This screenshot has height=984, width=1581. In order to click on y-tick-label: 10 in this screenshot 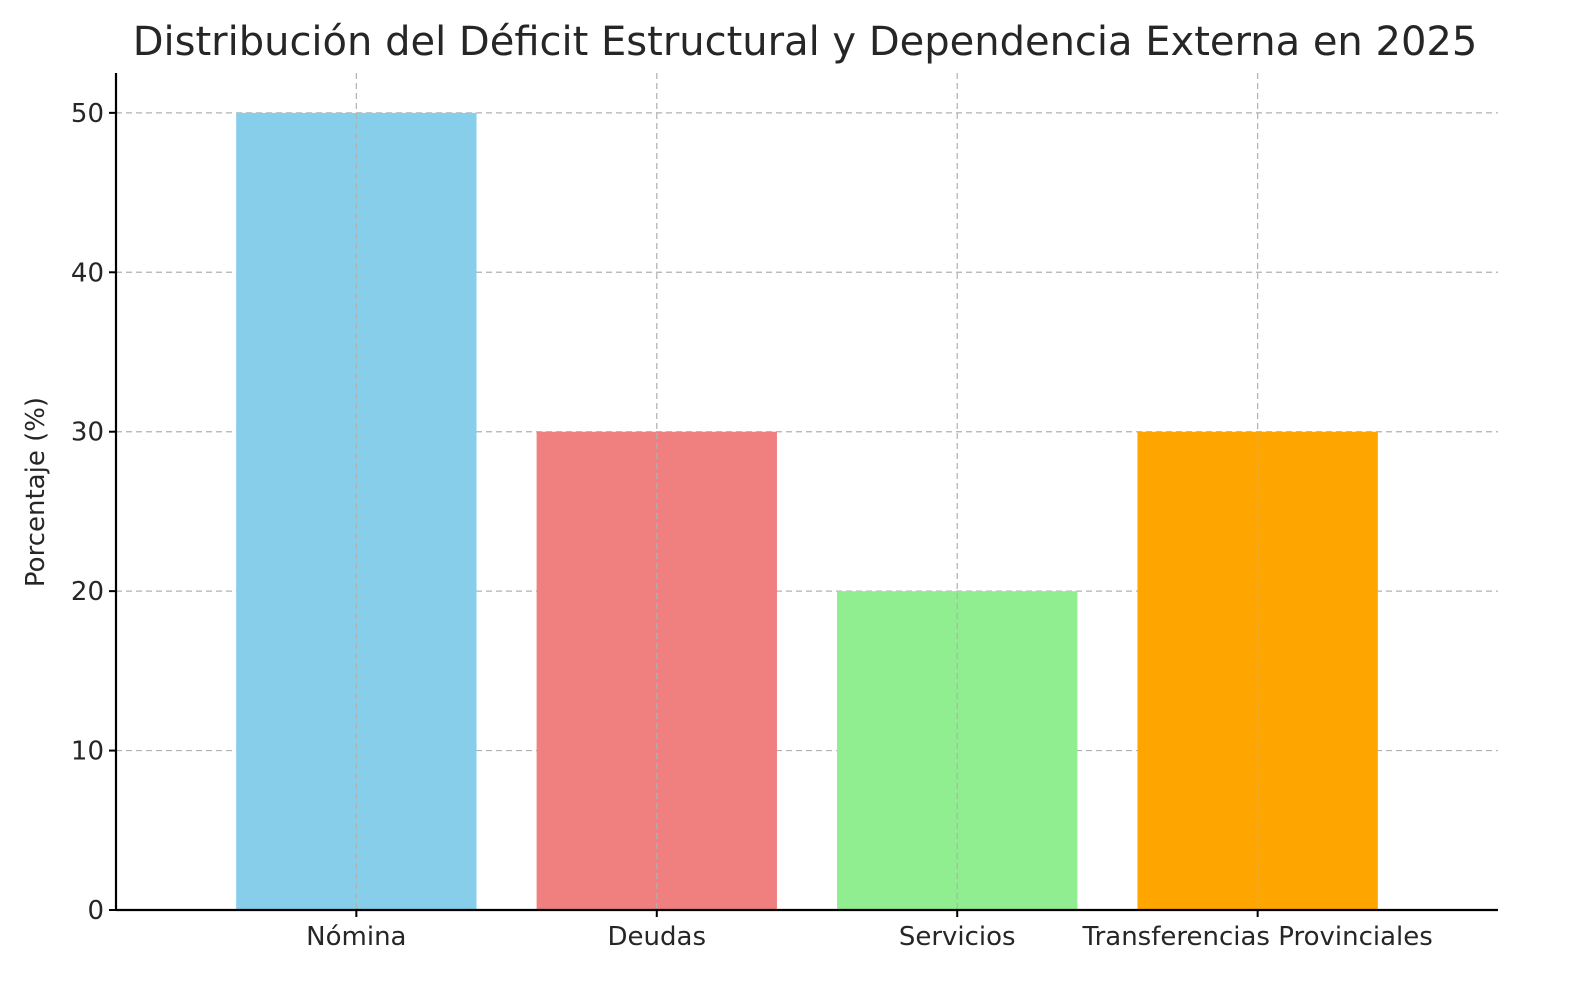, I will do `click(87, 752)`.